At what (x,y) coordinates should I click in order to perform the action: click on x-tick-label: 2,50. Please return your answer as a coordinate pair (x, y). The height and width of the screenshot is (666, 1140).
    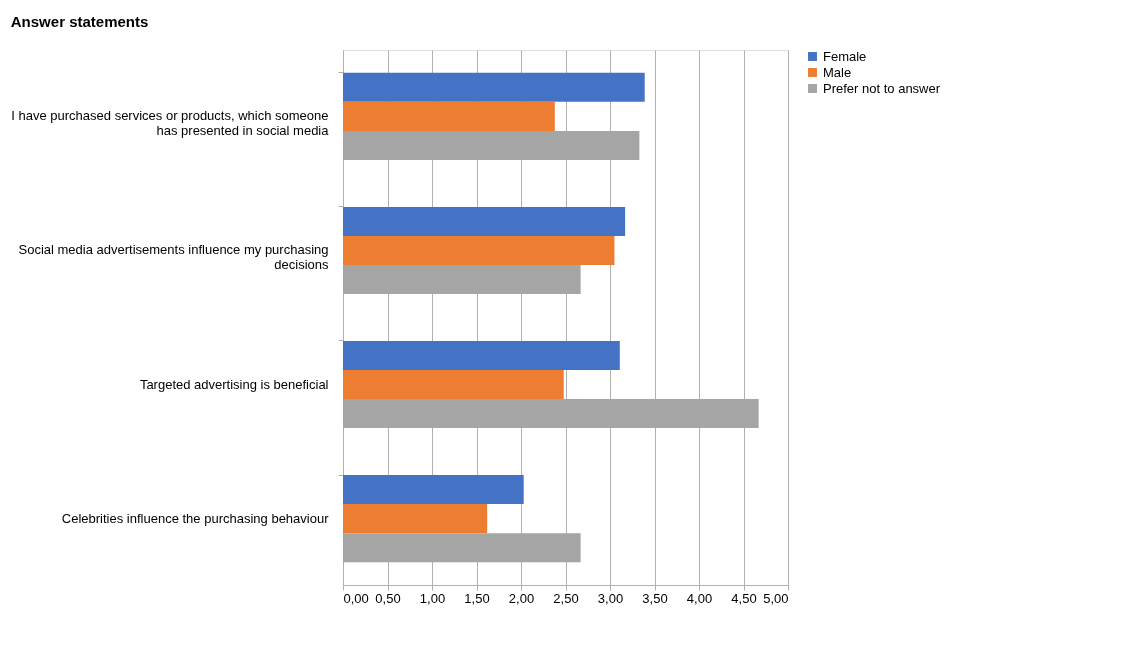
    Looking at the image, I should click on (566, 598).